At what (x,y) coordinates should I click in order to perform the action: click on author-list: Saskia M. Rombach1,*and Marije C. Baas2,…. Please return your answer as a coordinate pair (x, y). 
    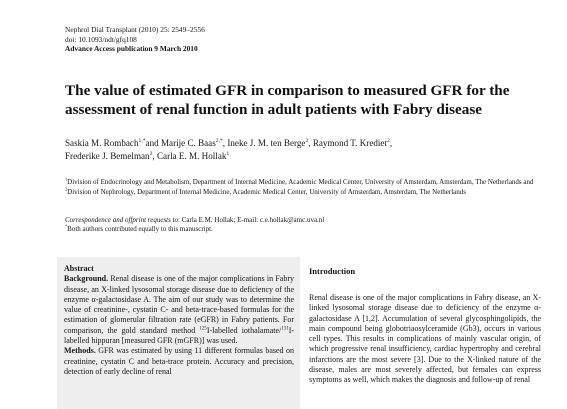
    Looking at the image, I should click on (310, 149).